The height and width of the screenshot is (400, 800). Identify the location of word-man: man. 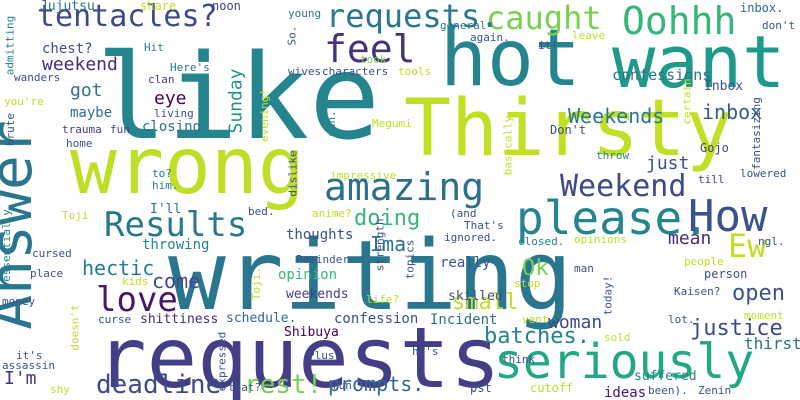
(584, 268).